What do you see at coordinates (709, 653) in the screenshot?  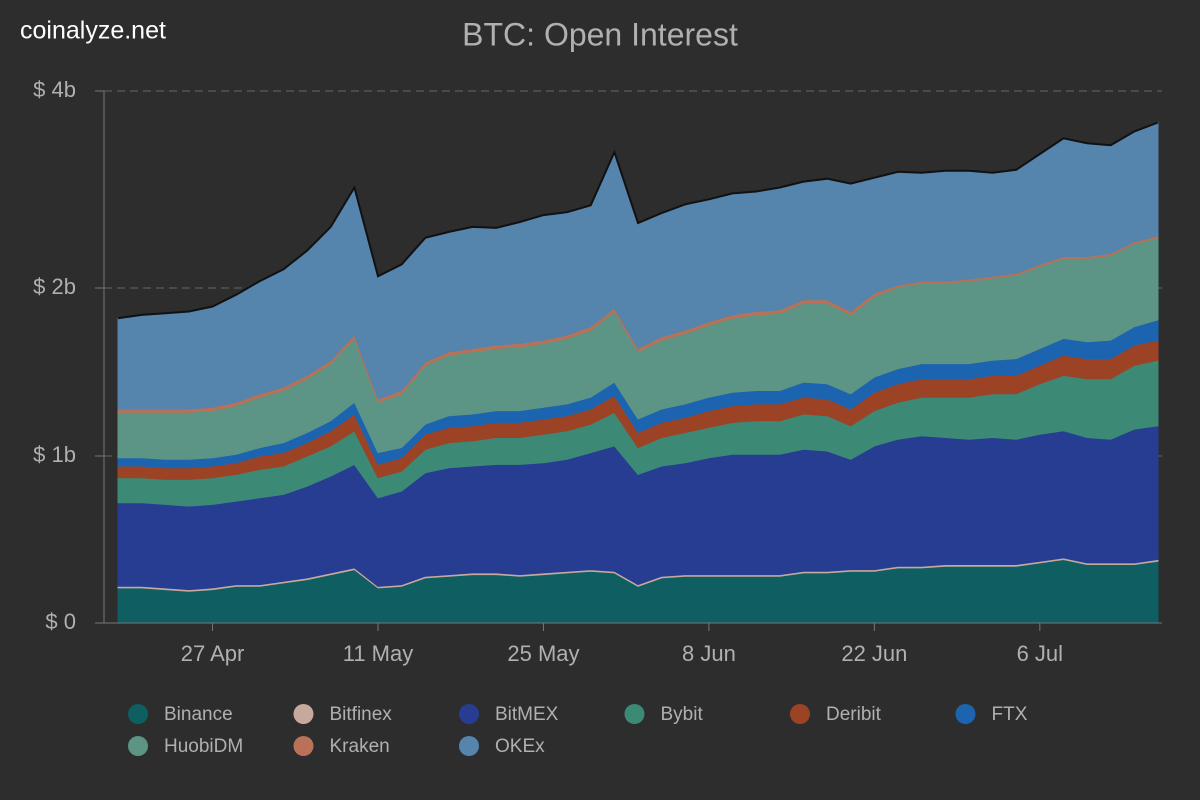 I see `x-tick-label: 8 Jun` at bounding box center [709, 653].